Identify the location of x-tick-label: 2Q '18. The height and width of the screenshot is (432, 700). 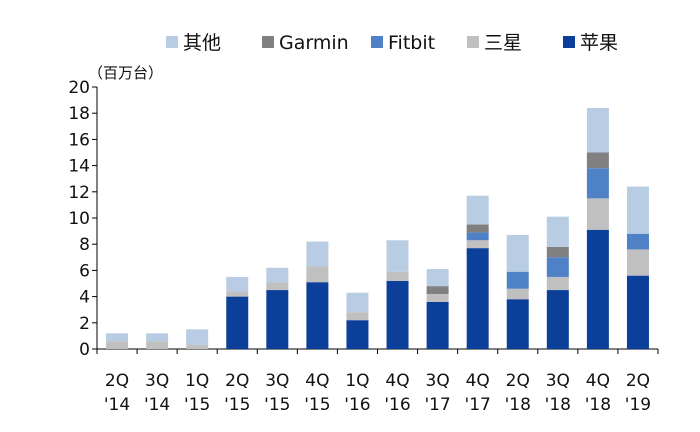
(518, 393).